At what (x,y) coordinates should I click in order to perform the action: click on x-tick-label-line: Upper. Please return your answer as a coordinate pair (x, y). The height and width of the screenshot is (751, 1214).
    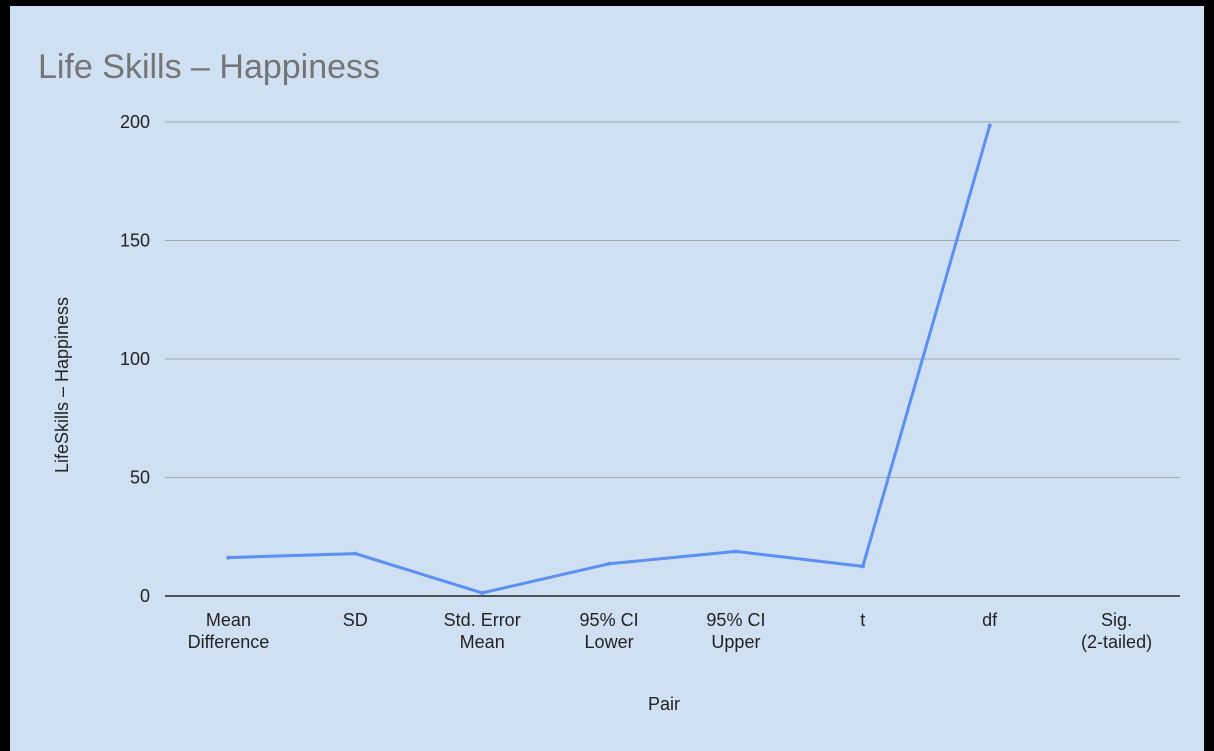
    Looking at the image, I should click on (735, 642).